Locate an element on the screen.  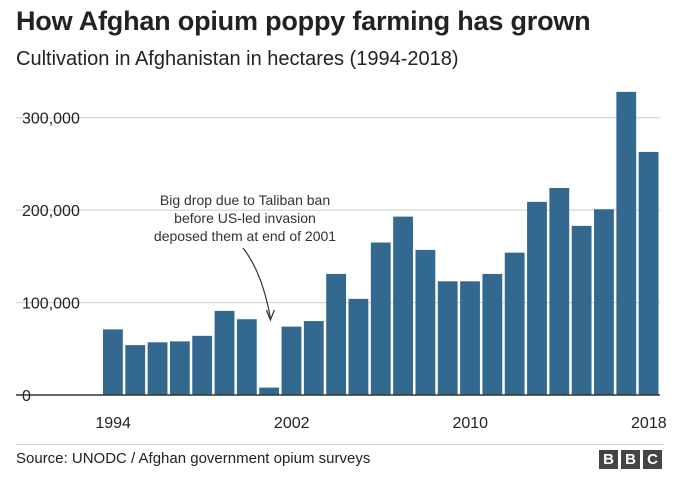
footer-divider is located at coordinates (340, 444).